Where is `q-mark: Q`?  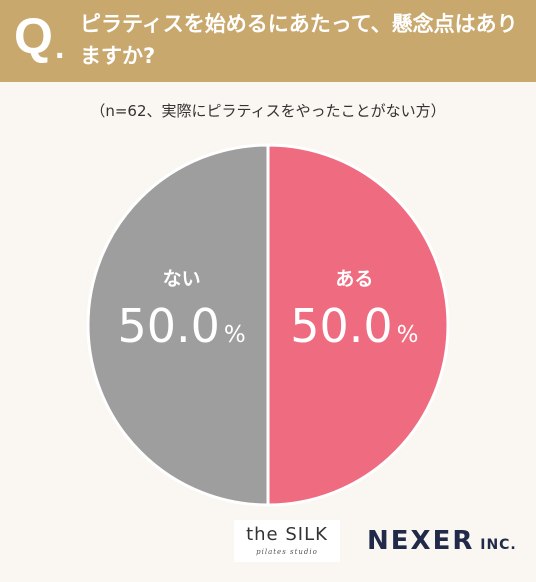 q-mark: Q is located at coordinates (33, 36).